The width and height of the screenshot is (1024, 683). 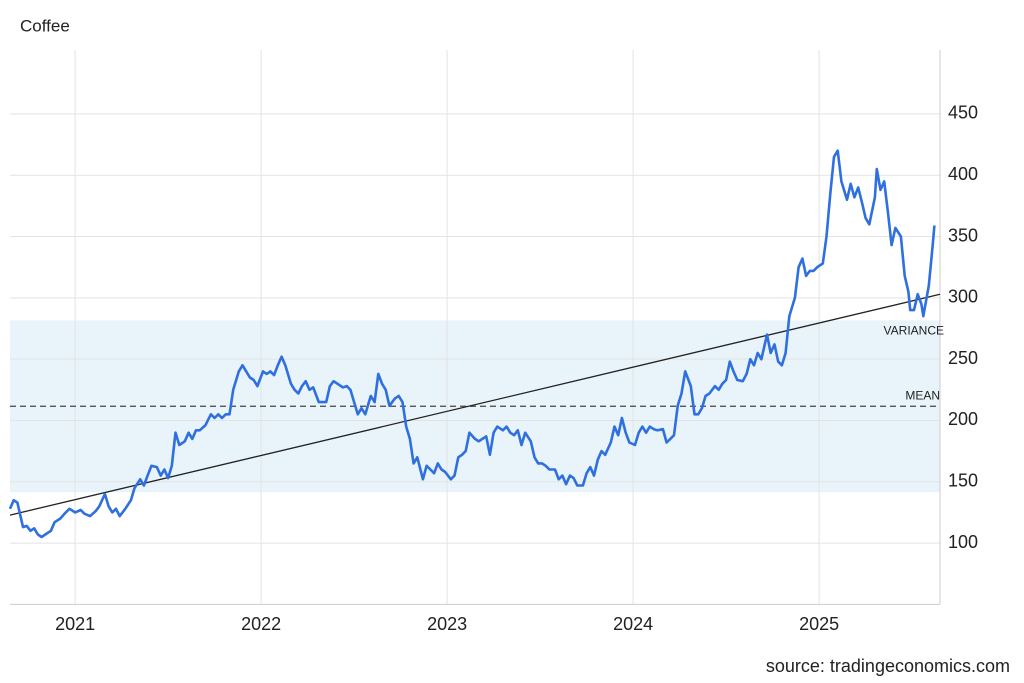 I want to click on y-tick-label: 450, so click(x=963, y=113).